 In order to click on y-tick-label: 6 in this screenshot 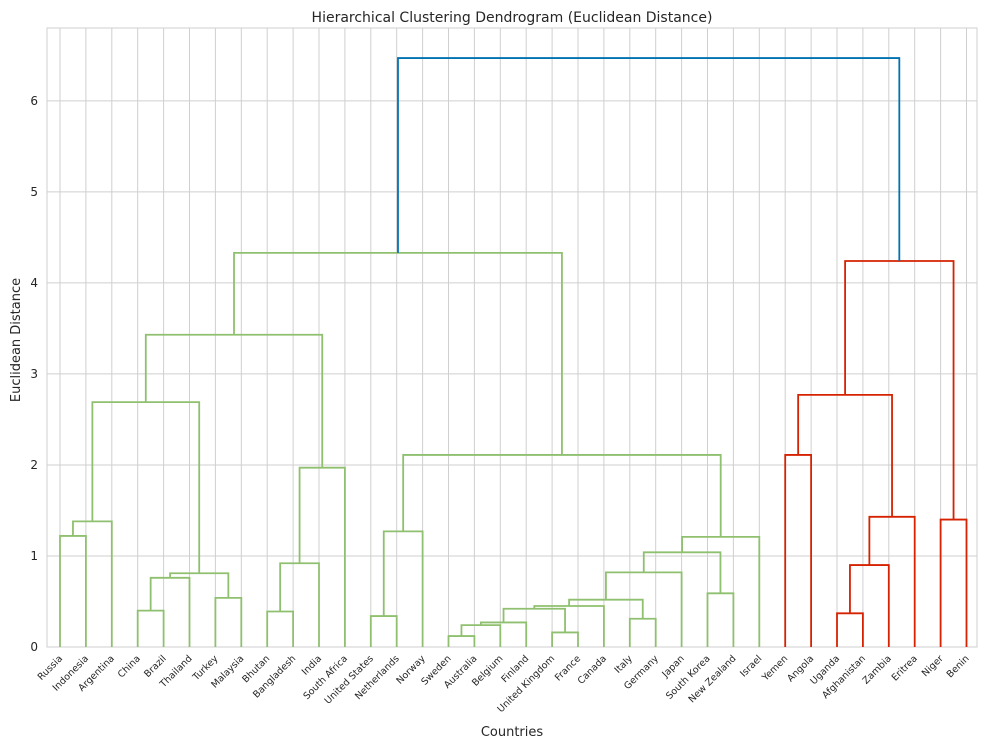, I will do `click(34, 101)`.